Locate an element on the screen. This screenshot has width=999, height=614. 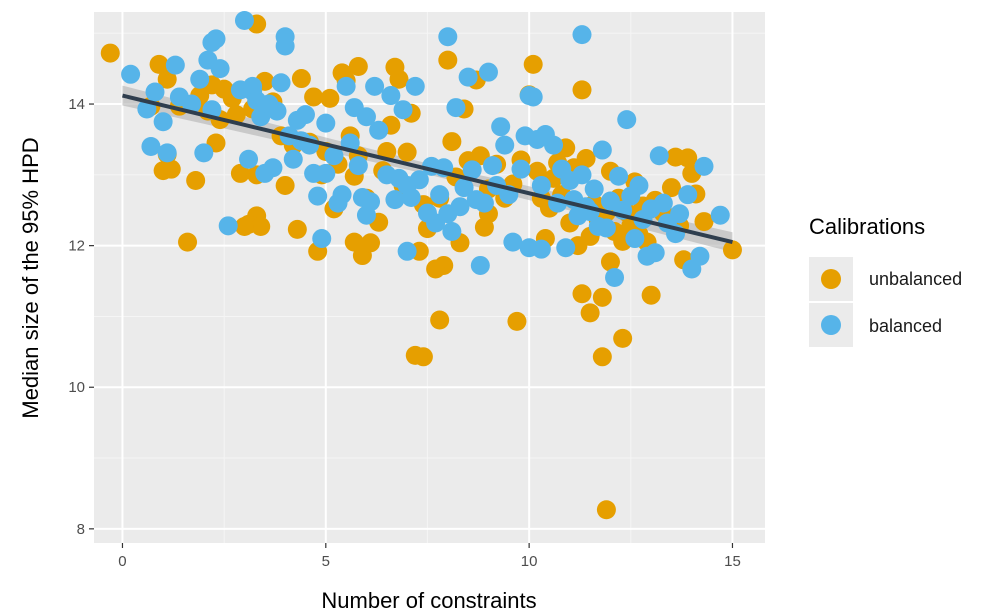
legend-label-unbalanced: unbalanced is located at coordinates (915, 279).